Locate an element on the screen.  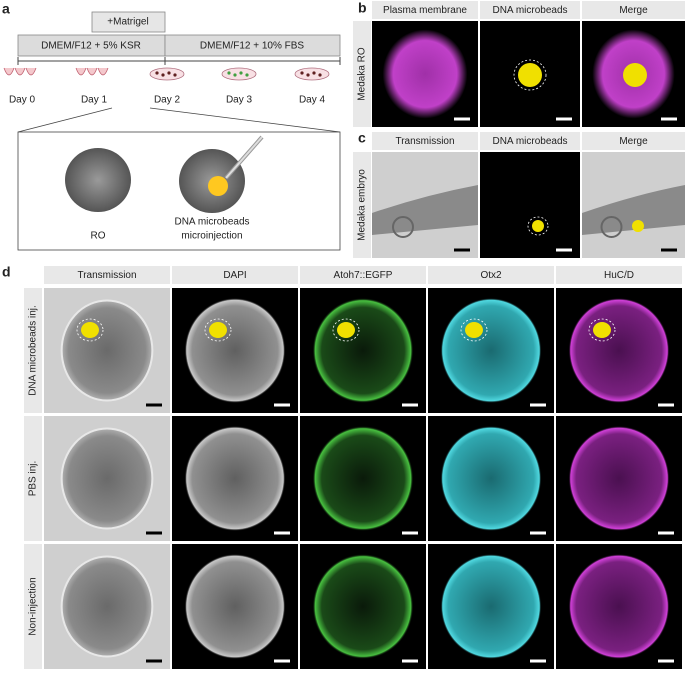
matrigel-label: +Matrigel is located at coordinates (127, 22).